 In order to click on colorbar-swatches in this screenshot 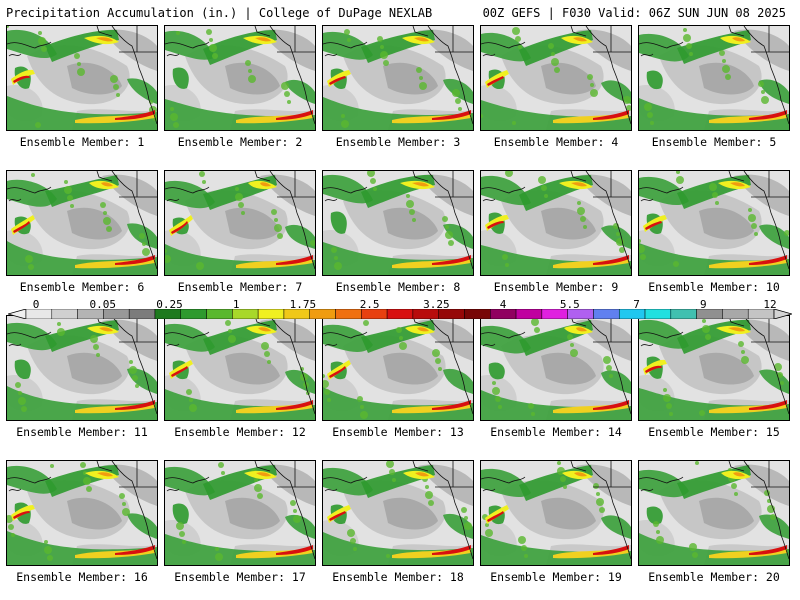, I will do `click(400, 314)`.